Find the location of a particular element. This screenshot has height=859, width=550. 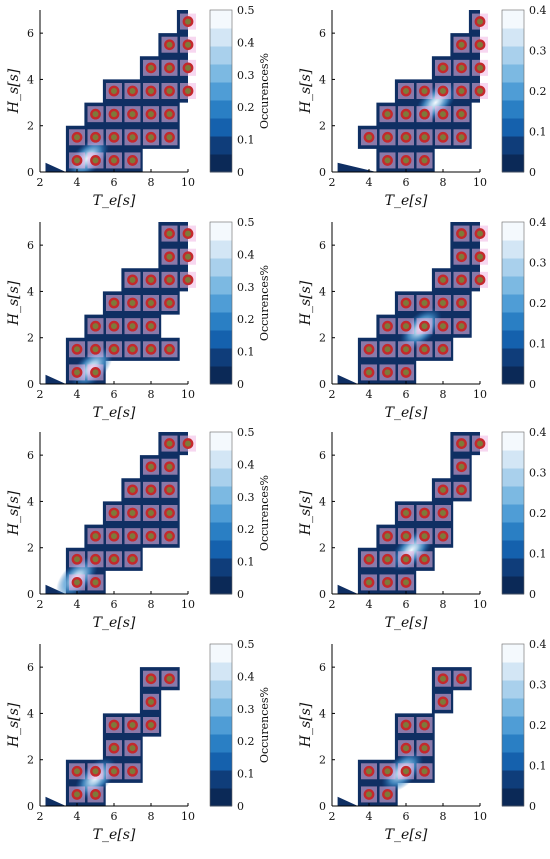

y-axis-label: H_s[s] is located at coordinates (14, 513).